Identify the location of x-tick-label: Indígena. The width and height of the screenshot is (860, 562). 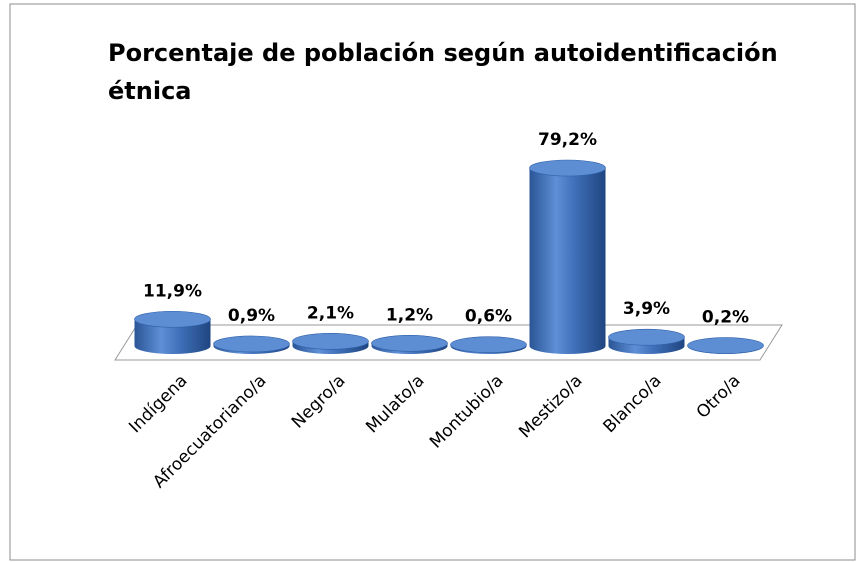
(158, 404).